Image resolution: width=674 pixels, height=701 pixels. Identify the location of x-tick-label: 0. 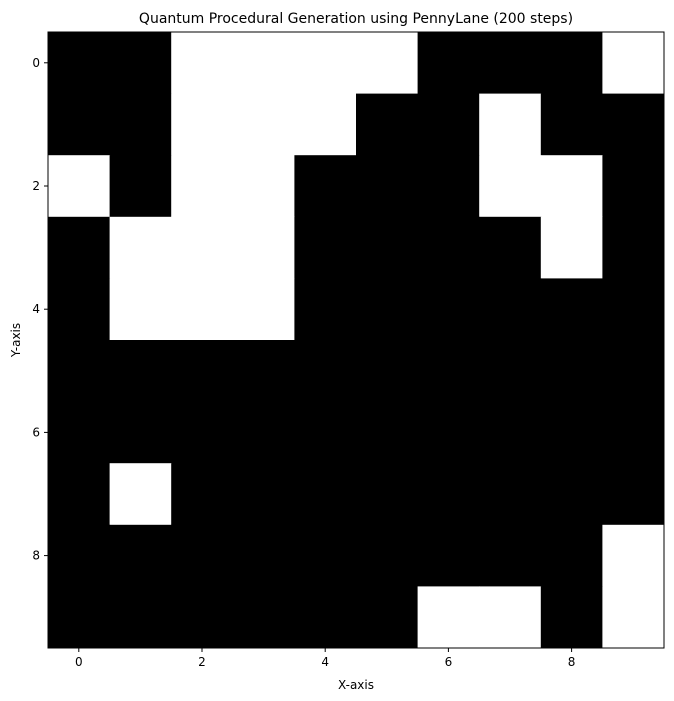
(79, 662).